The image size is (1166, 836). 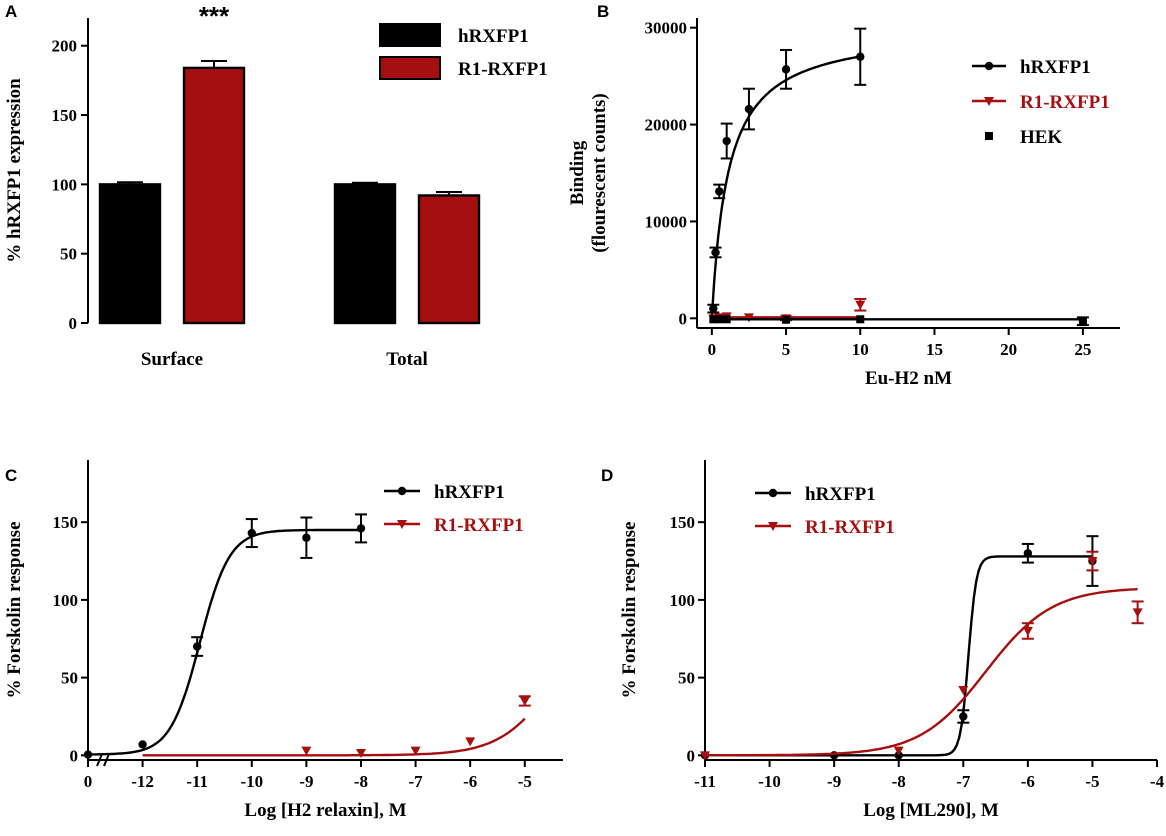 I want to click on y-axis-title: % hRXFP1 expression, so click(x=14, y=170).